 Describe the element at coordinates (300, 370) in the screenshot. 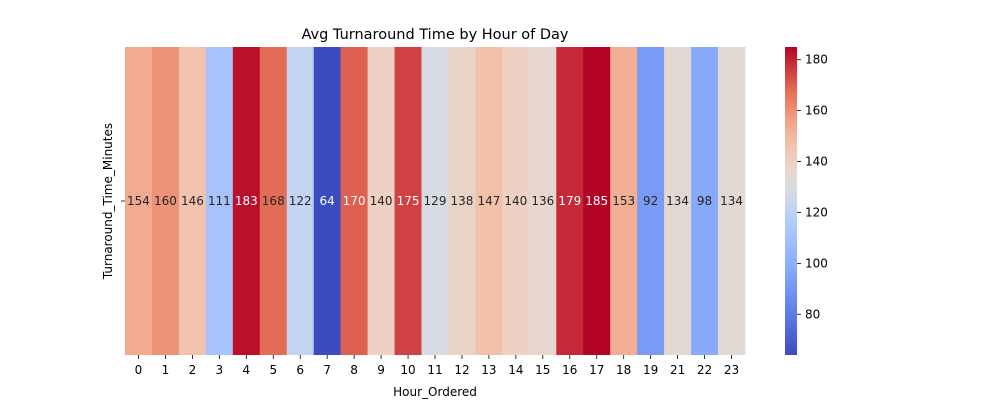

I see `x-tick-label: 6` at that location.